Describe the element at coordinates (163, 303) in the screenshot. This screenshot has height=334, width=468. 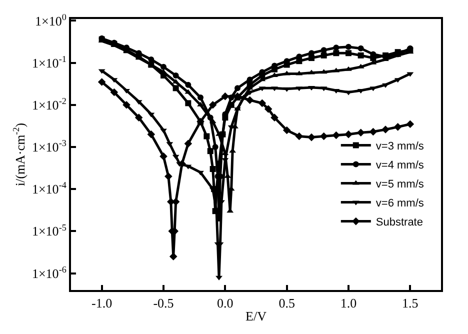
I see `x-tick-label: -0.5` at that location.